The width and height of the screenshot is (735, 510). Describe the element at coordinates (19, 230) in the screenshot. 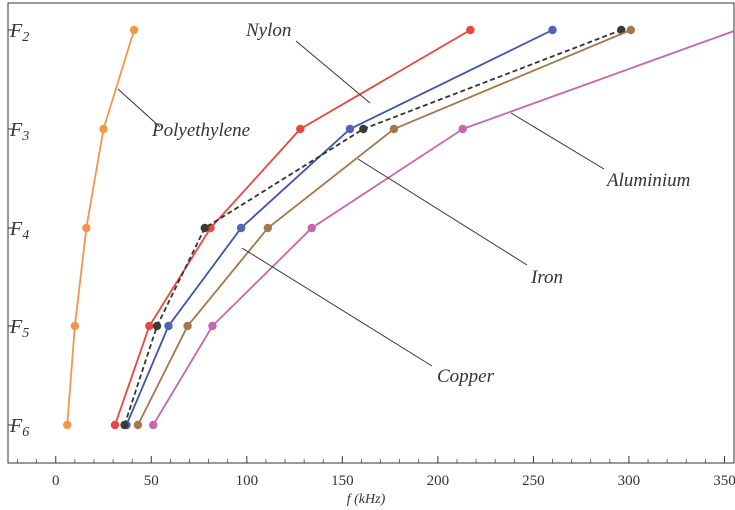

I see `y-tick-label: F4` at that location.